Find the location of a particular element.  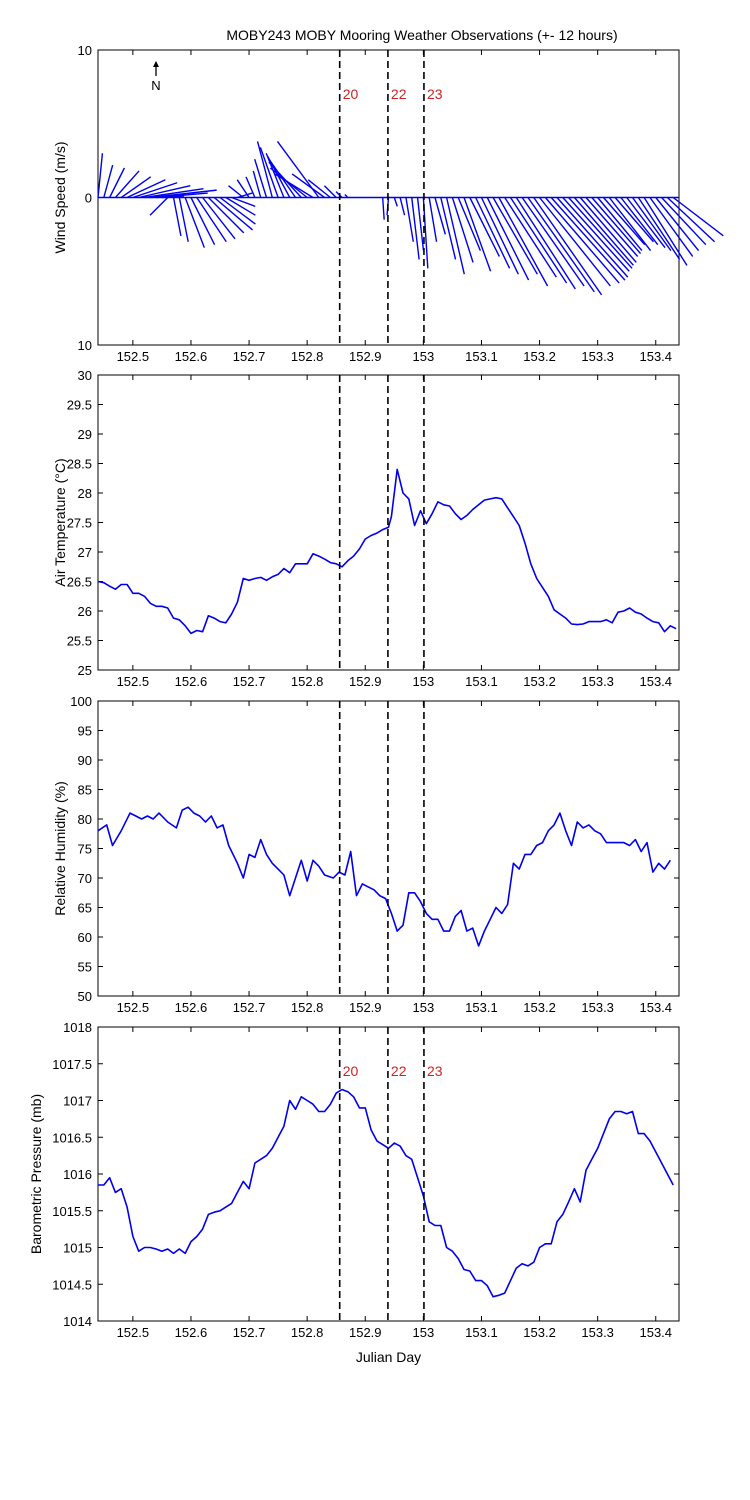

y-tick-label: 1017.5 is located at coordinates (72, 1064).